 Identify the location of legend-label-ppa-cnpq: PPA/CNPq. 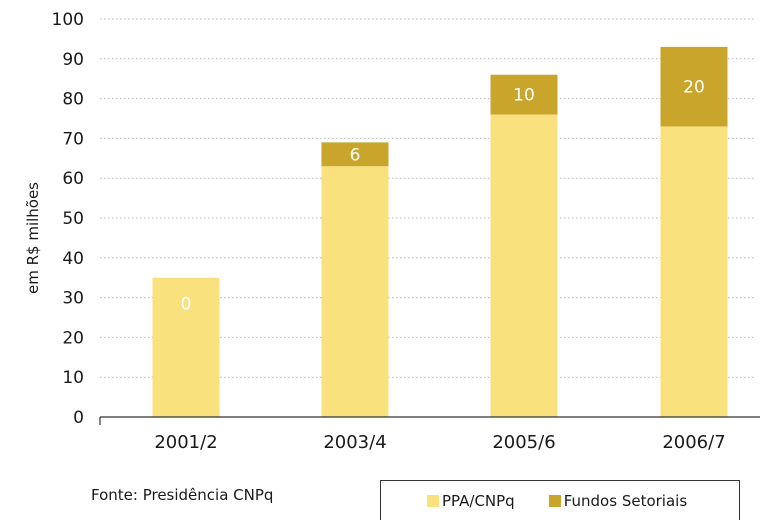
(478, 500).